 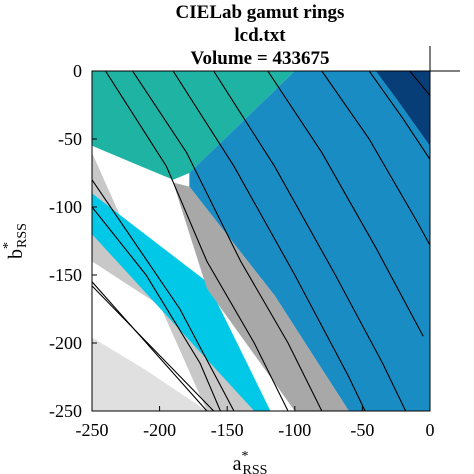 What do you see at coordinates (77, 71) in the screenshot?
I see `y-tick-label: 0` at bounding box center [77, 71].